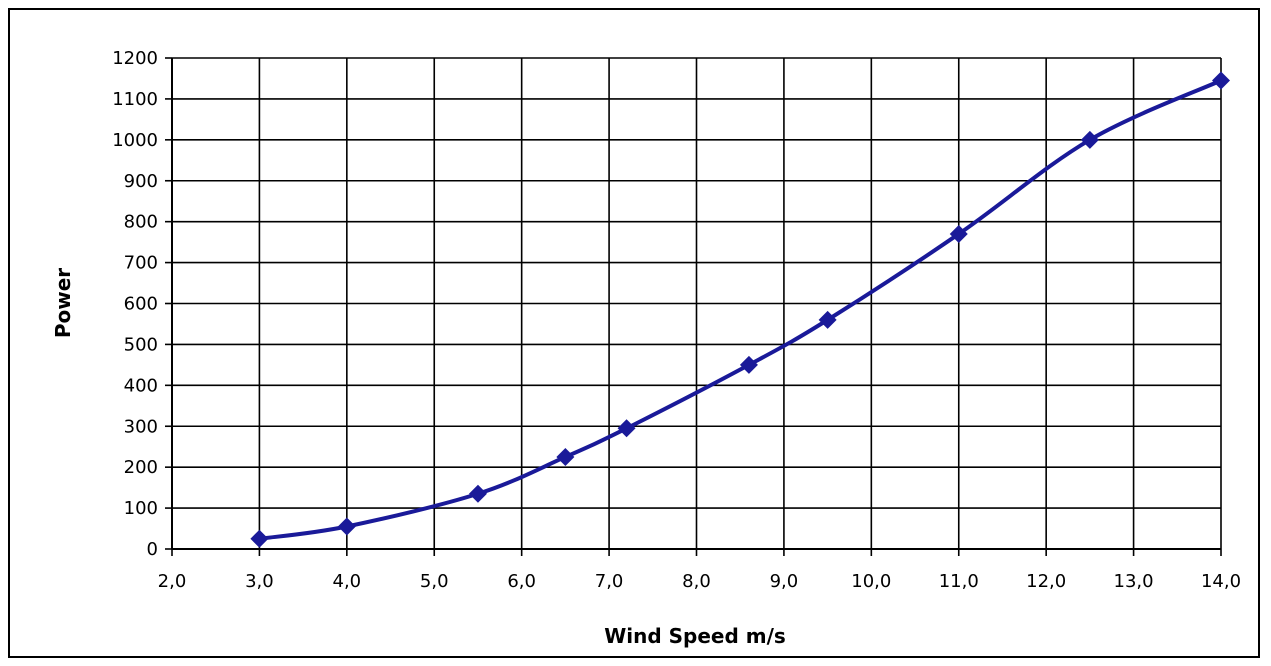 This screenshot has height=666, width=1271. Describe the element at coordinates (172, 581) in the screenshot. I see `x-tick-label: 2,0` at that location.